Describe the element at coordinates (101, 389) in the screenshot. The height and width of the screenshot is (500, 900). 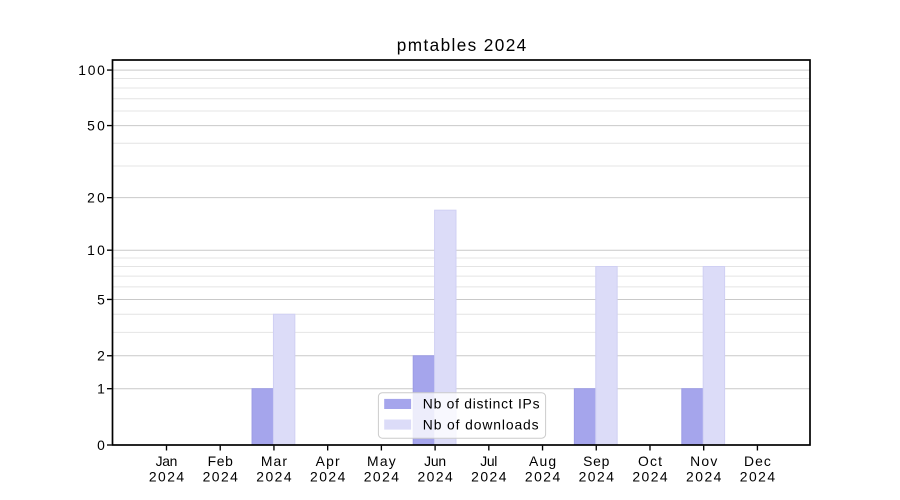
I see `svg-text: 1` at that location.